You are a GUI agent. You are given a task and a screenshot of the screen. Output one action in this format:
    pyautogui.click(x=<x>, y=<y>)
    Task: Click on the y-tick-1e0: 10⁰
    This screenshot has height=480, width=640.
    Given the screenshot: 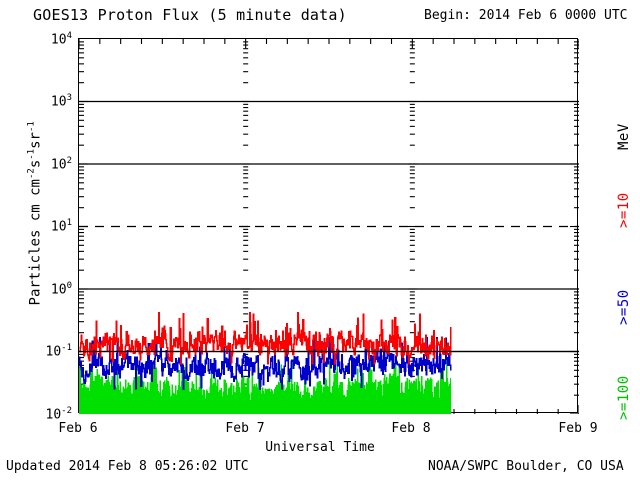 What is the action you would take?
    pyautogui.click(x=61, y=289)
    